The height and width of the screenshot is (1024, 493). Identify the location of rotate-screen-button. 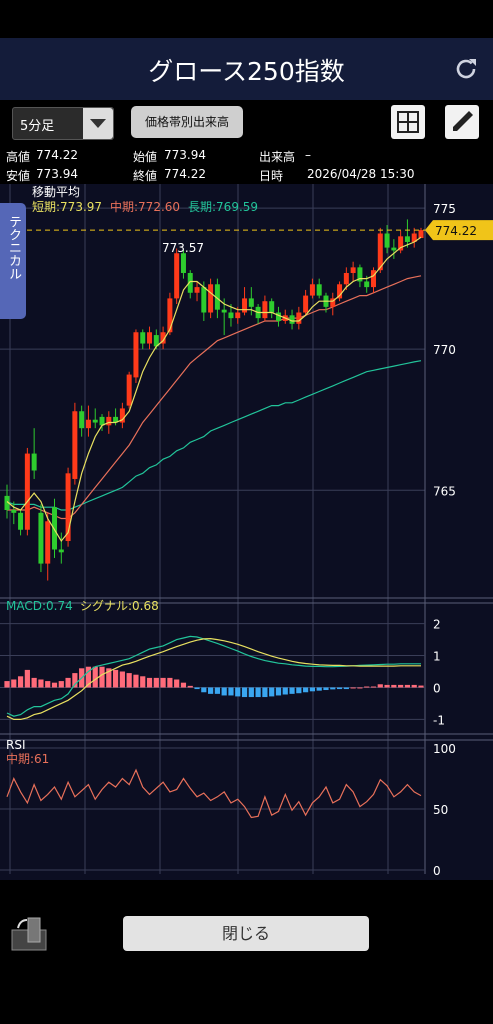
(29, 934).